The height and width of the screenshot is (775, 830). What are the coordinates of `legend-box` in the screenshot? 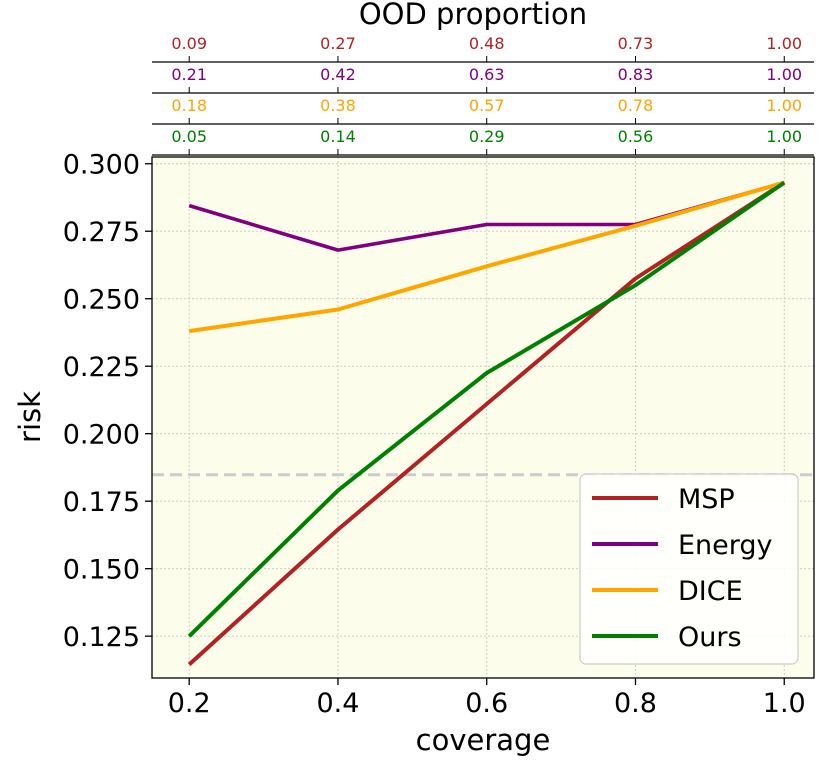 It's located at (689, 569).